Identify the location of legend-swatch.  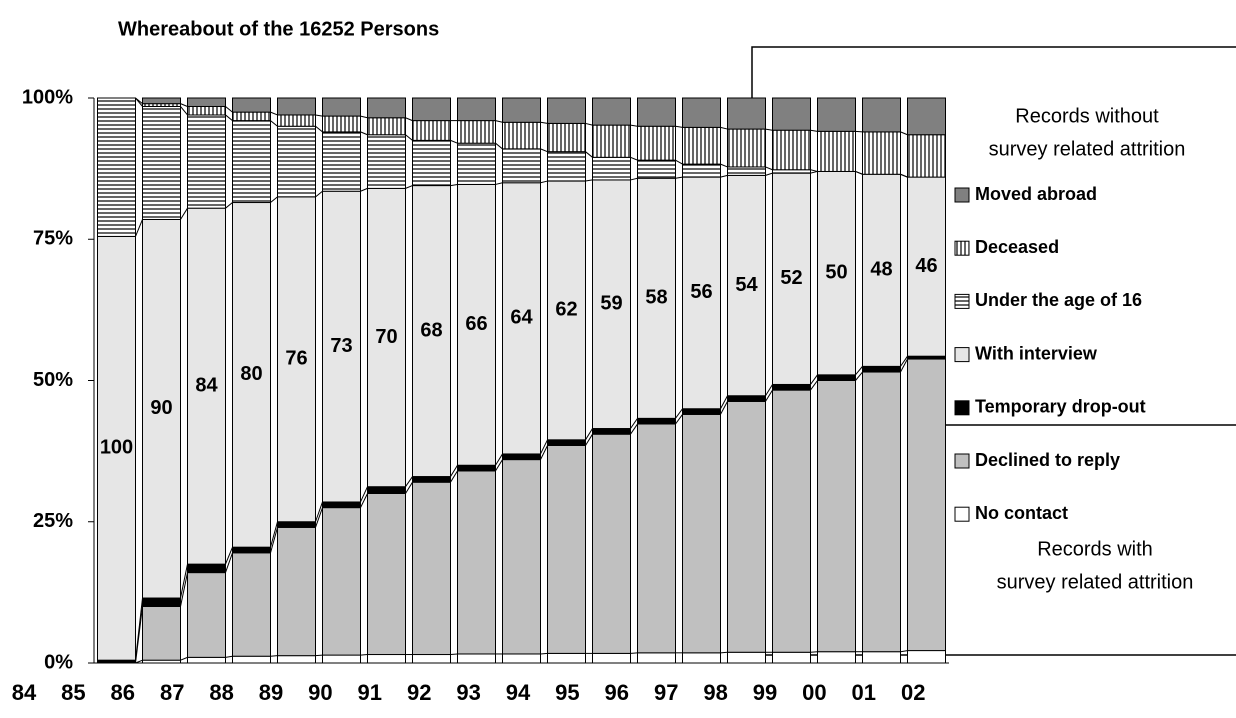
(962, 355).